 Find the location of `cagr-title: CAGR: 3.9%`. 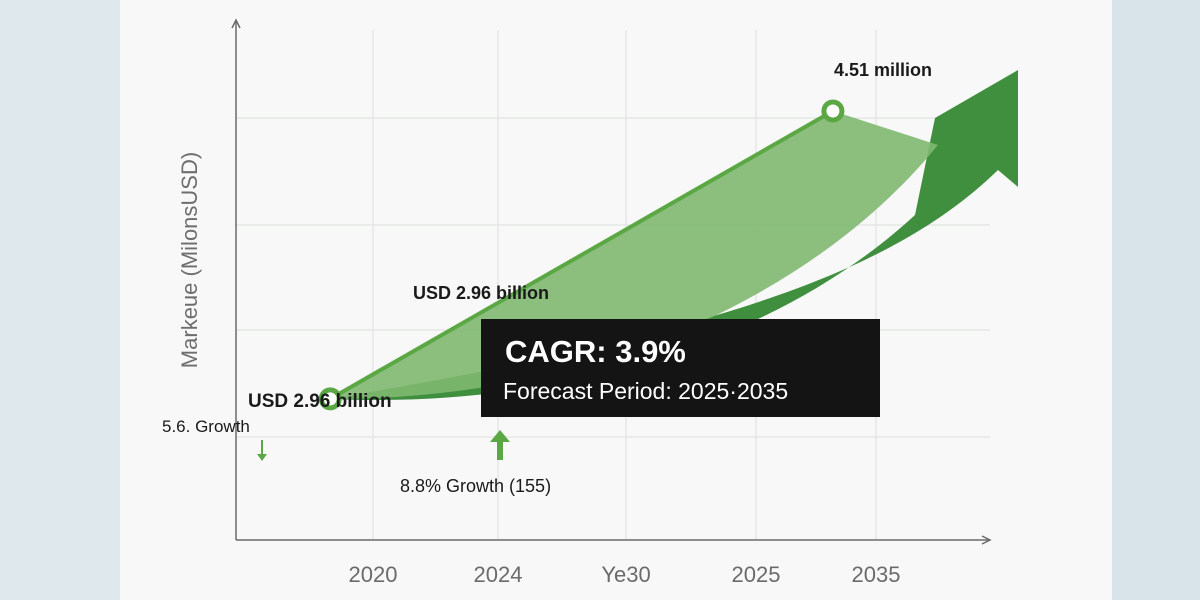

cagr-title: CAGR: 3.9% is located at coordinates (595, 351).